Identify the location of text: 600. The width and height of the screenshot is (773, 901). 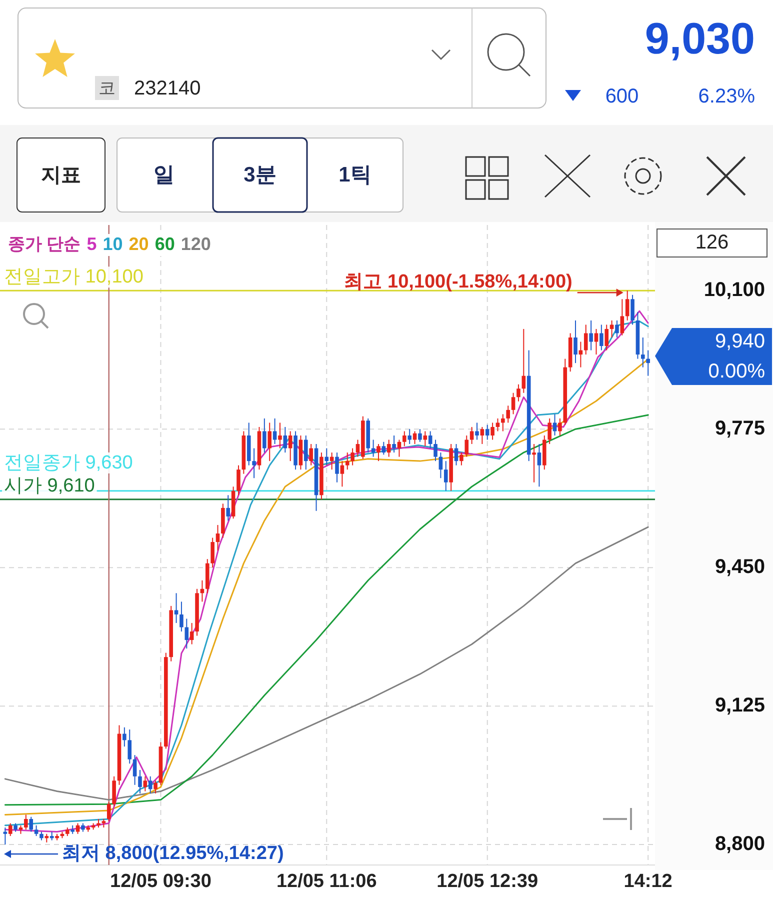
(622, 96).